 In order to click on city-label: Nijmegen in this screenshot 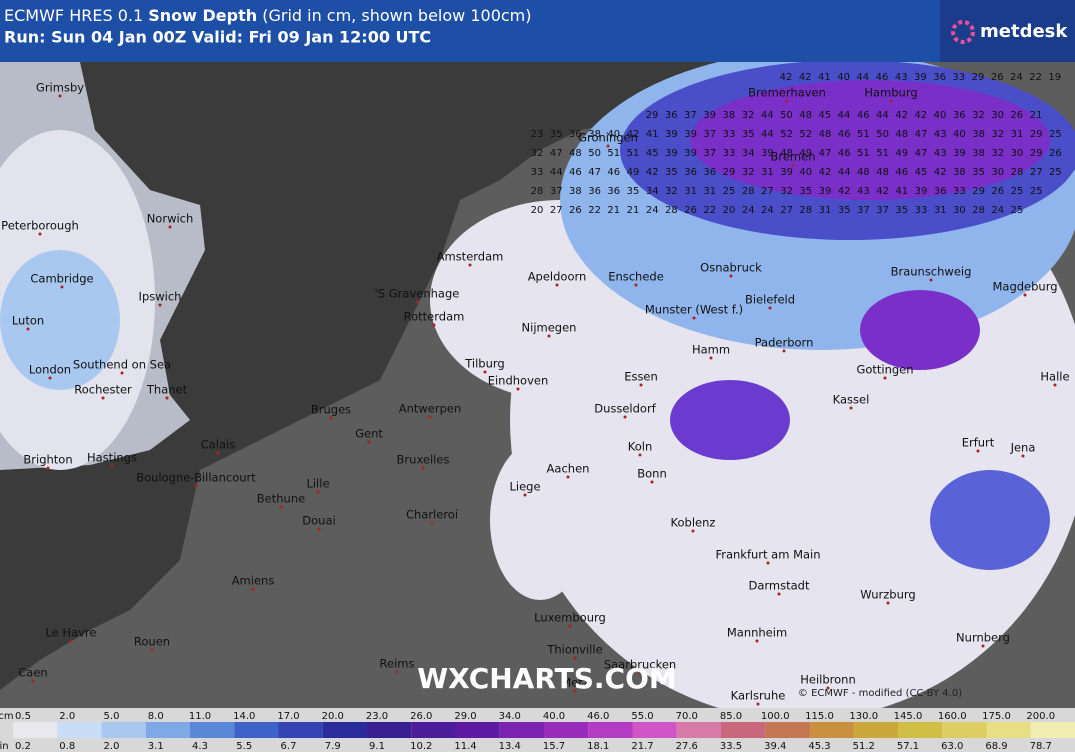, I will do `click(549, 328)`.